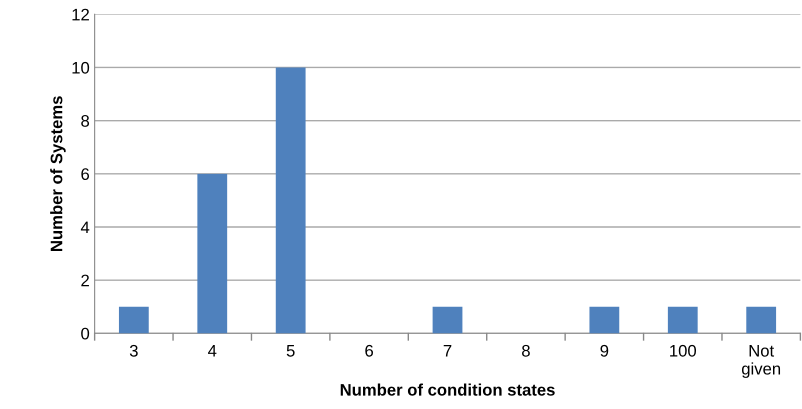 This screenshot has width=802, height=409. I want to click on x-tick-label: 4, so click(212, 351).